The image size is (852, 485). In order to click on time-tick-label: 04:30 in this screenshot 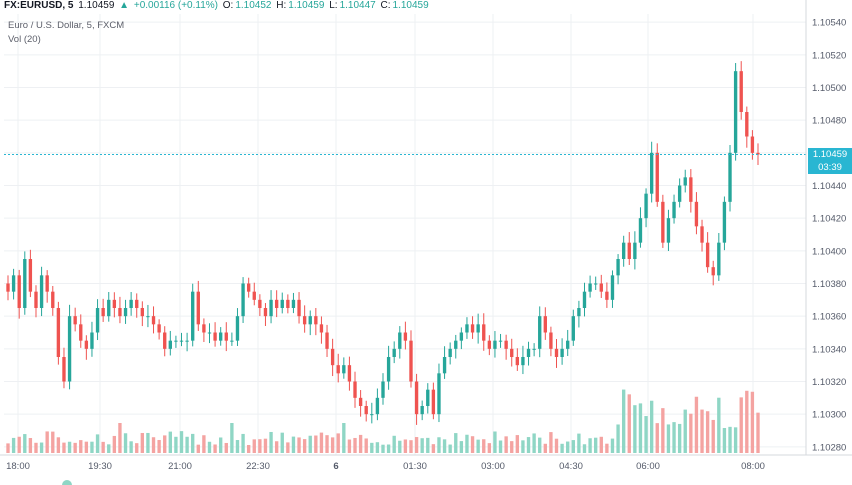, I will do `click(571, 466)`.